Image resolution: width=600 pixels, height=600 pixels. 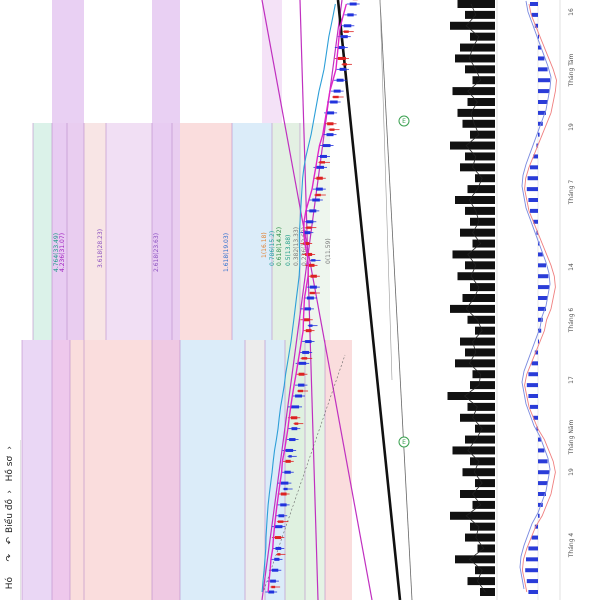 I want to click on undo-button: Hó, so click(x=10, y=583).